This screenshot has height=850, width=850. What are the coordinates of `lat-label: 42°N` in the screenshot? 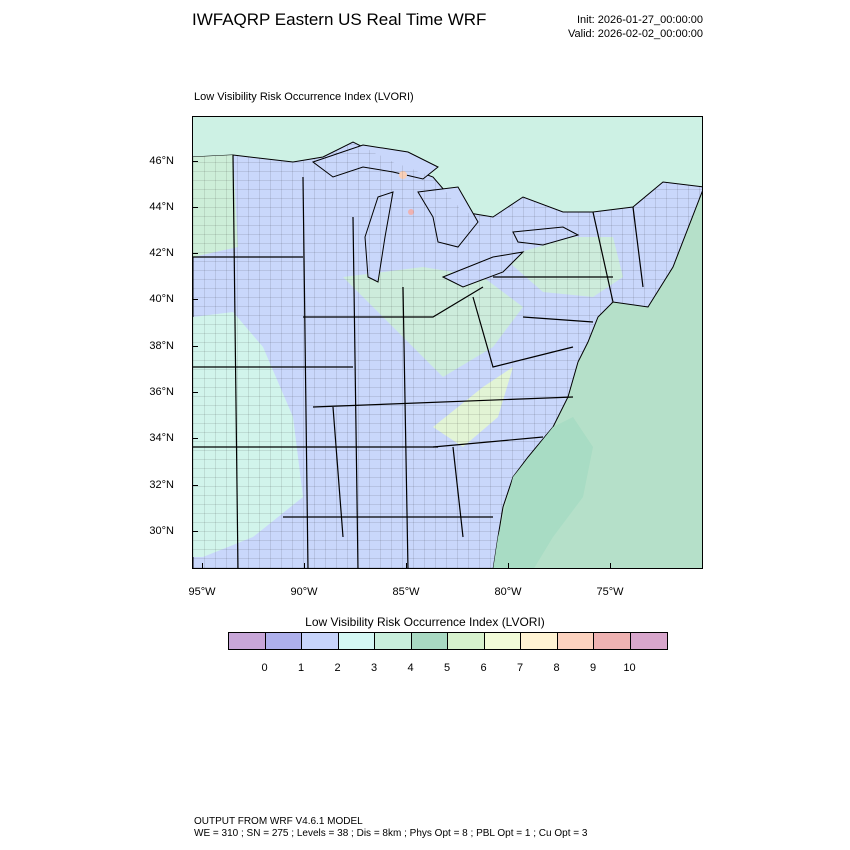 It's located at (161, 253).